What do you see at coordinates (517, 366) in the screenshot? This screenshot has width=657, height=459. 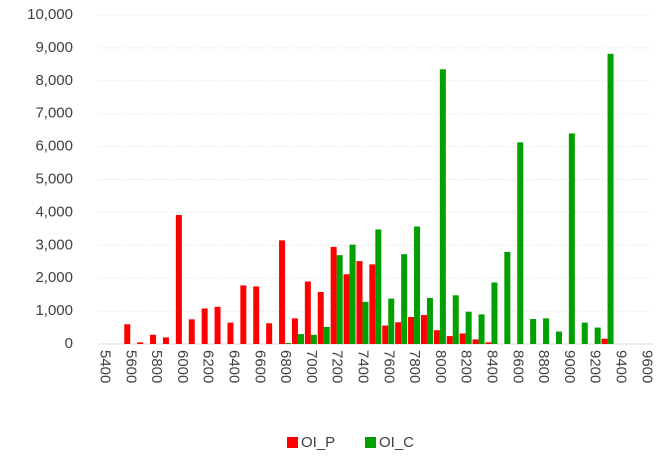 I see `x-tick-label: 8600` at bounding box center [517, 366].